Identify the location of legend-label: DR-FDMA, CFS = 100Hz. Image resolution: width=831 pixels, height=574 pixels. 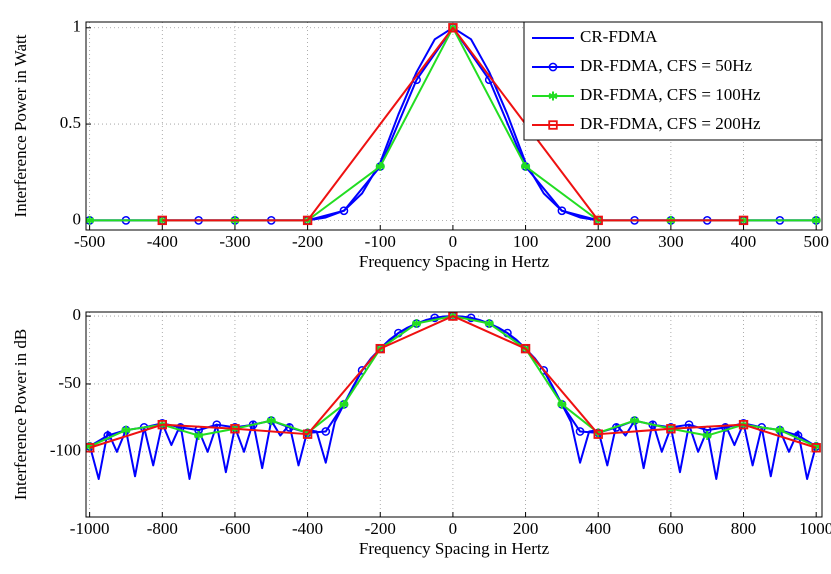
(670, 94).